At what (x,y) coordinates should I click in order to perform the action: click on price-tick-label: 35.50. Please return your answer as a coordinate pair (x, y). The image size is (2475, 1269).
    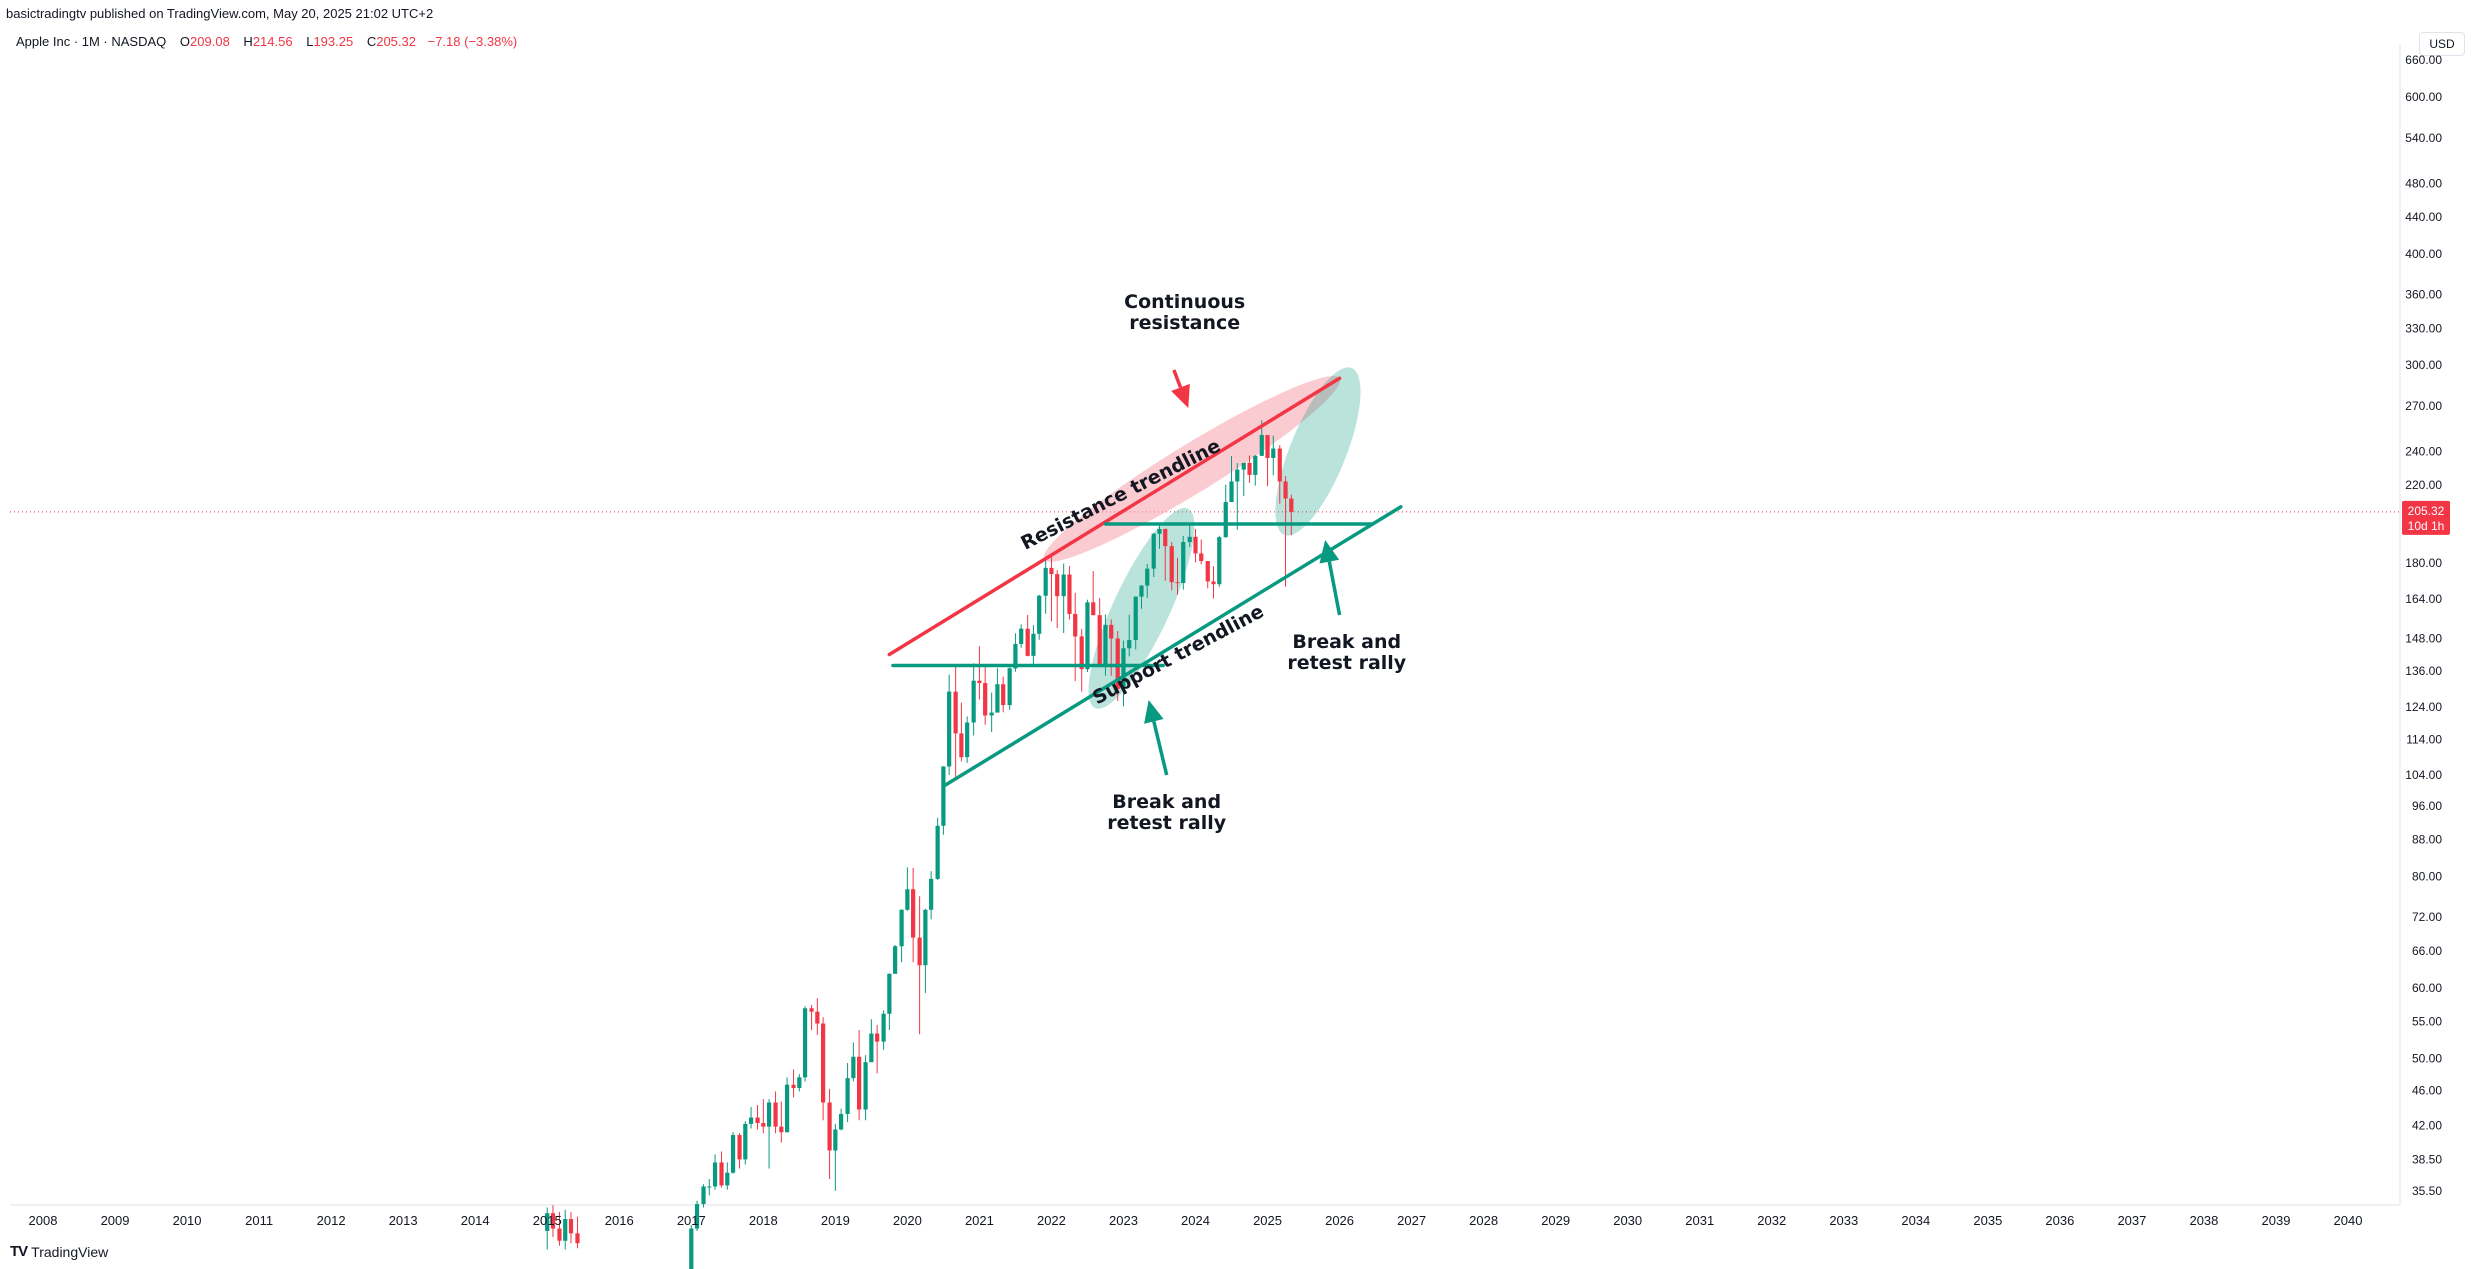
    Looking at the image, I should click on (2427, 1191).